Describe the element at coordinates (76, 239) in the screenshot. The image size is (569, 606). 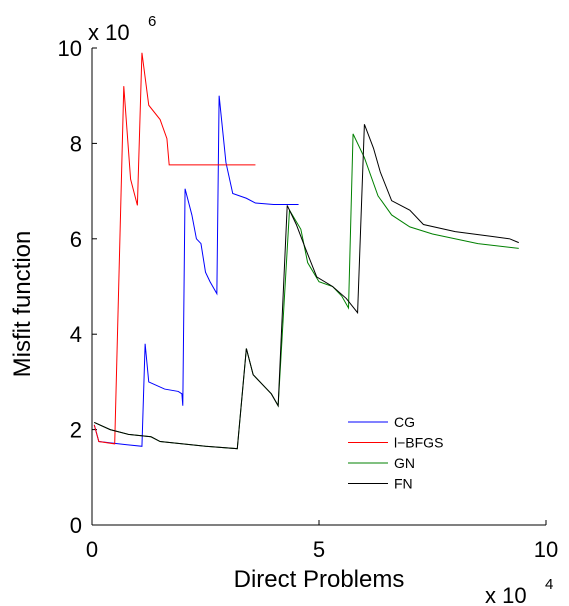
I see `y-tick-label: 6` at that location.